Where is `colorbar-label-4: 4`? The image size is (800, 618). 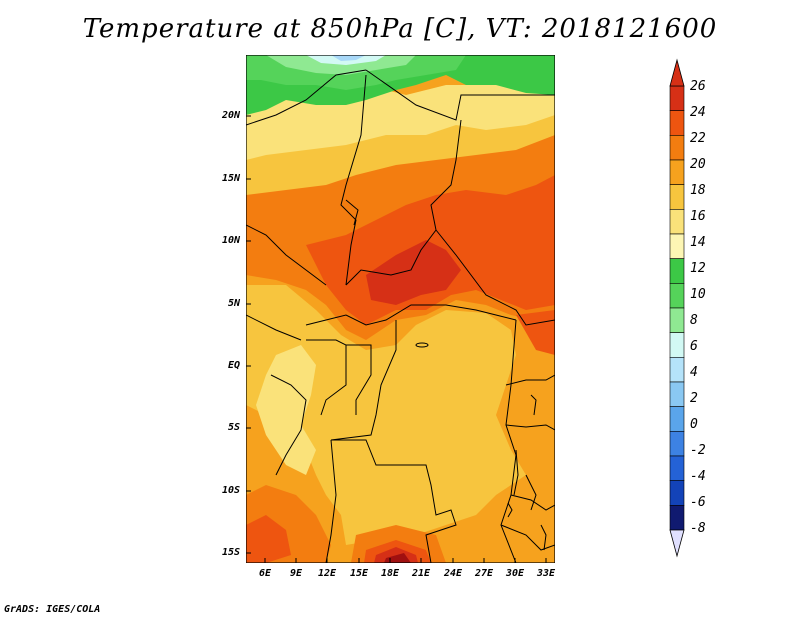
colorbar-label-4: 4 is located at coordinates (694, 372).